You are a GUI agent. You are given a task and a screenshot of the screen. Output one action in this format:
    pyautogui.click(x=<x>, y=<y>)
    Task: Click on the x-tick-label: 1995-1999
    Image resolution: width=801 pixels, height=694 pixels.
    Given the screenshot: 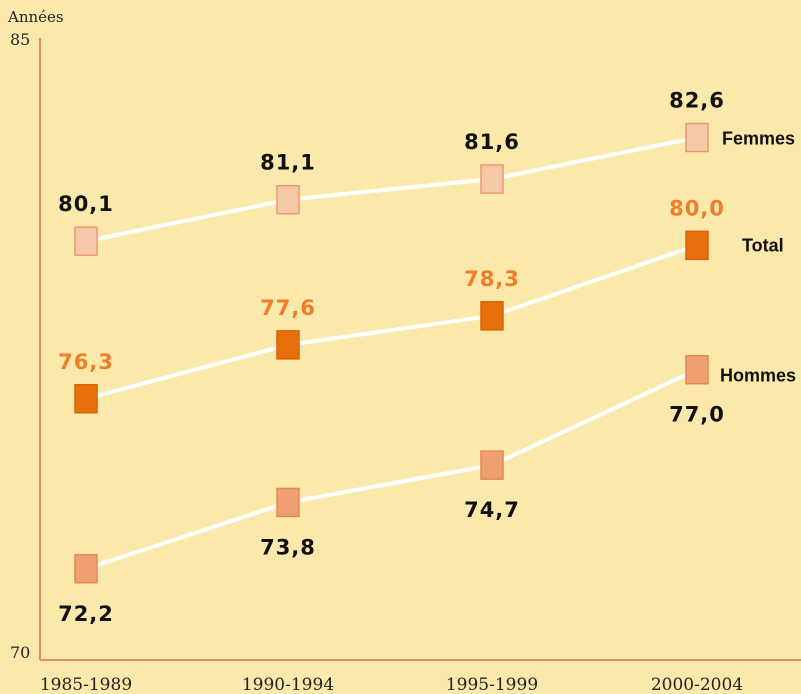 What is the action you would take?
    pyautogui.click(x=492, y=684)
    